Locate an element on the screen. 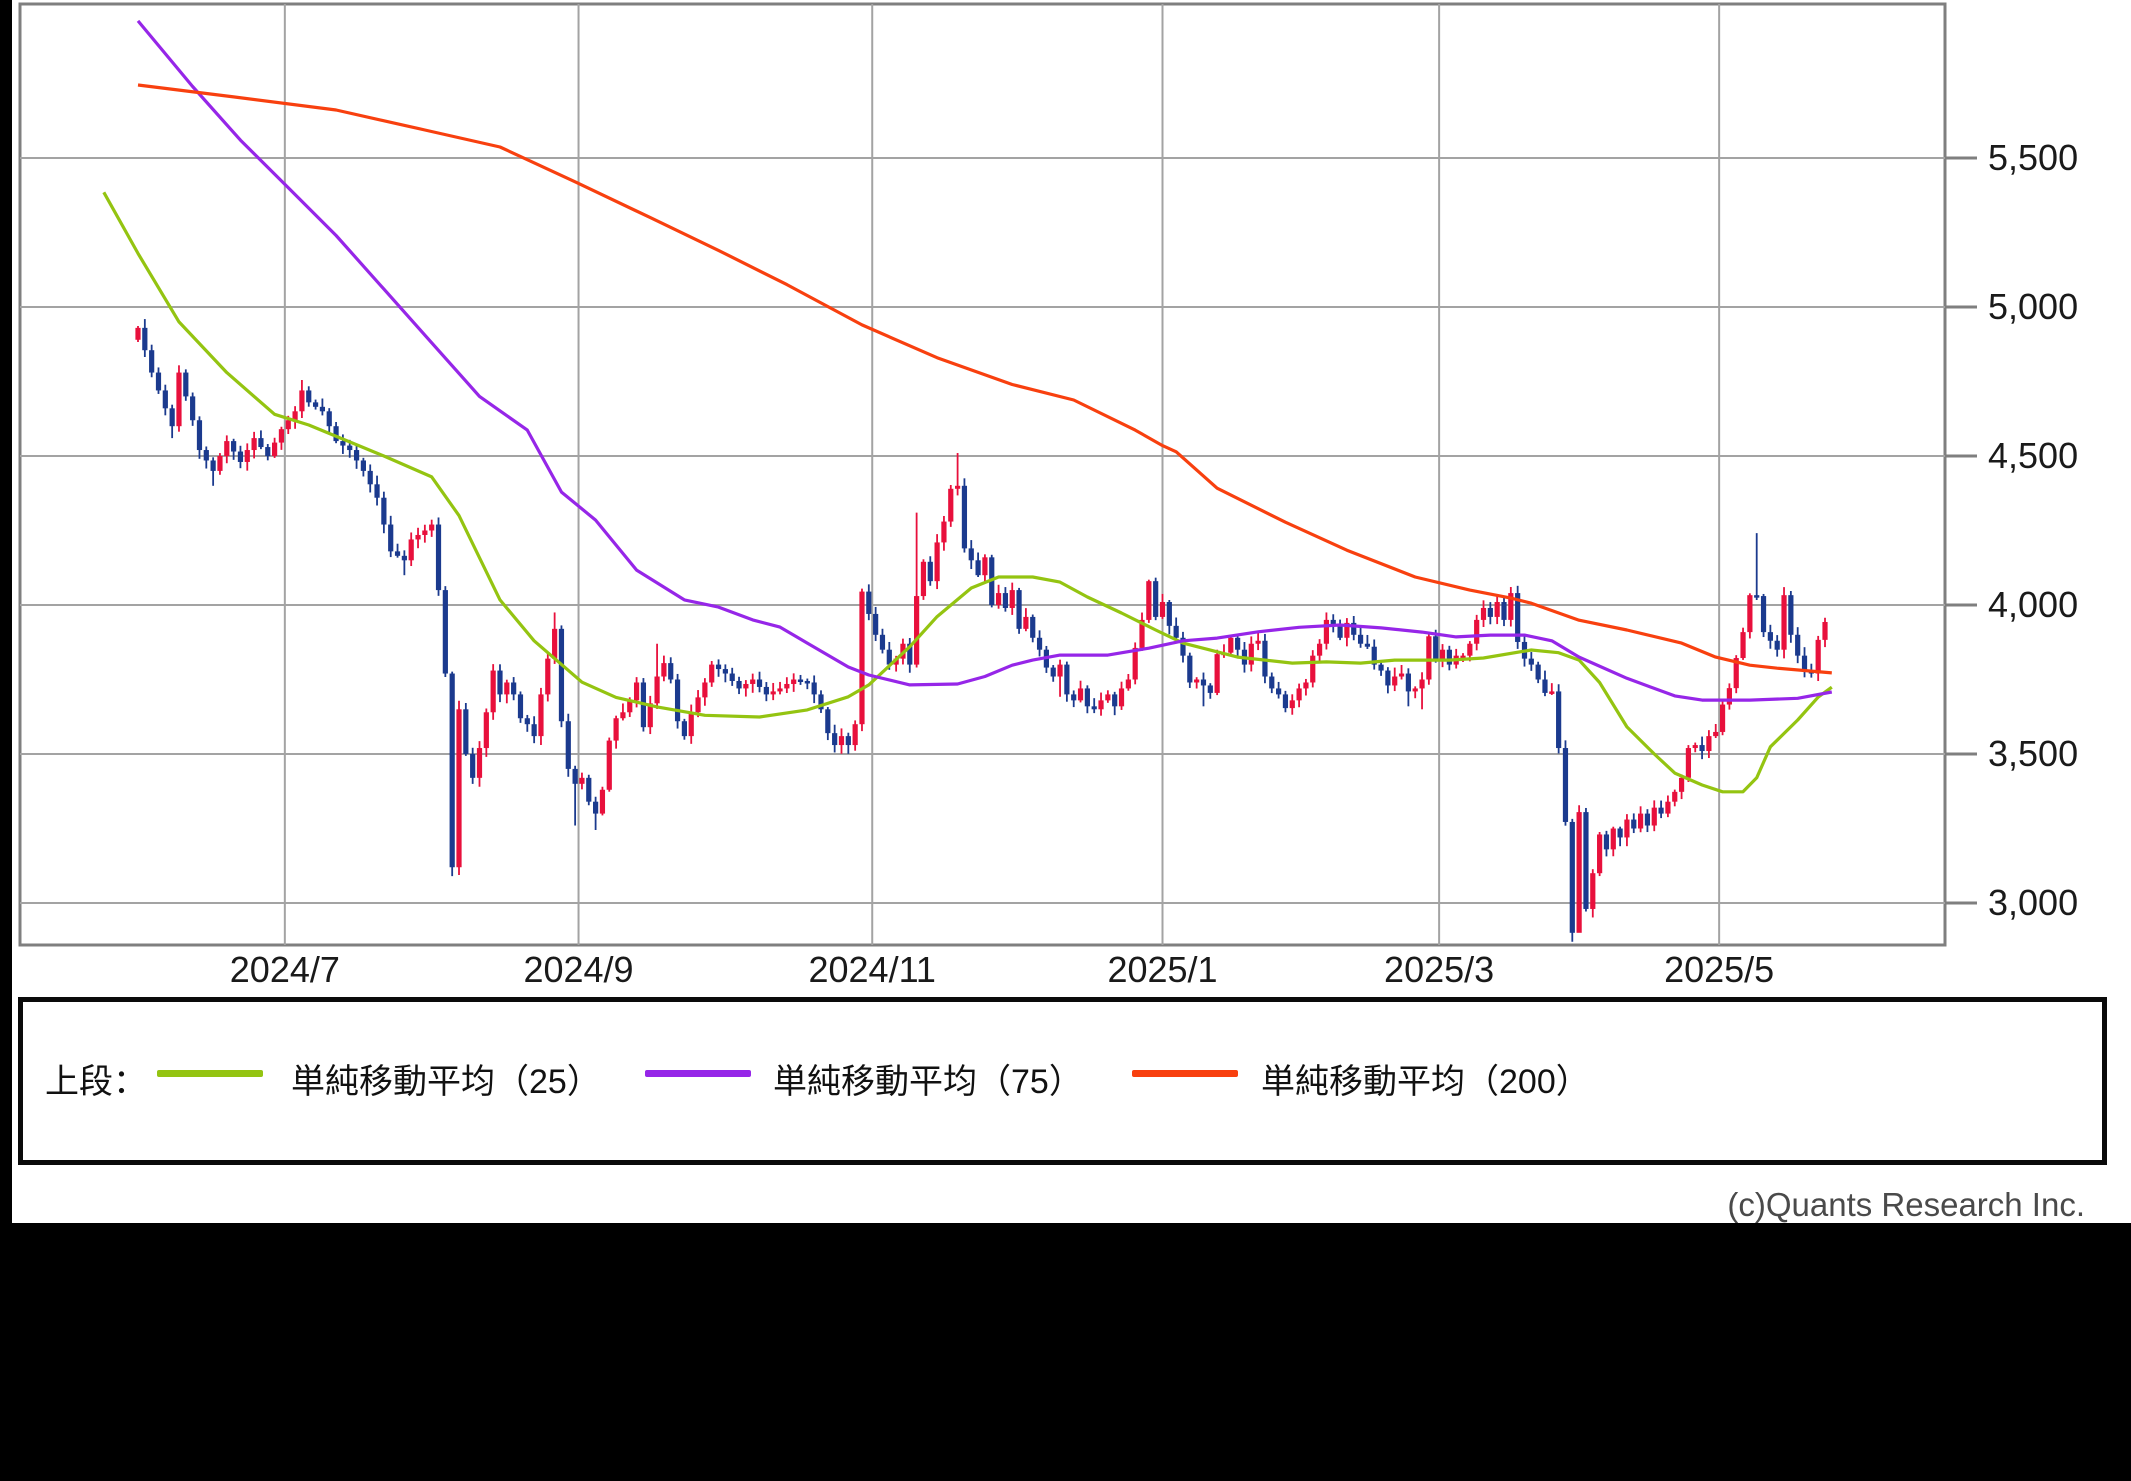 The height and width of the screenshot is (1481, 2131). x-tick-label: 2024/7 is located at coordinates (285, 969).